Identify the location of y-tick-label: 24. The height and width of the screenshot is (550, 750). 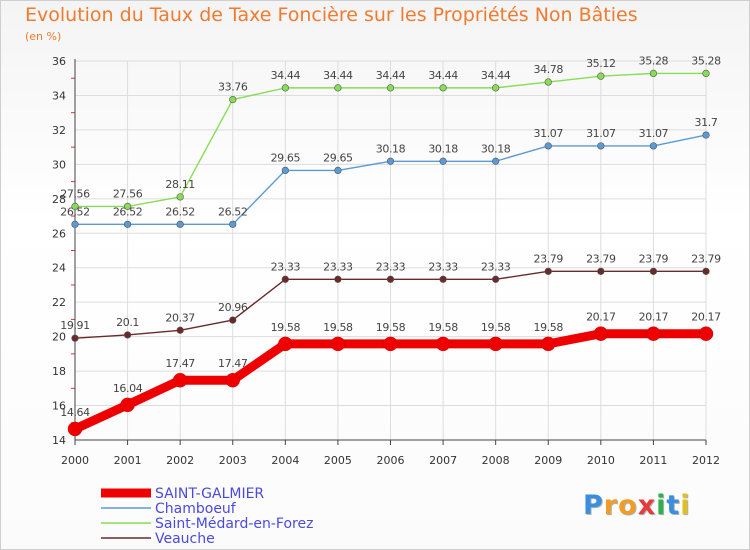
(59, 268).